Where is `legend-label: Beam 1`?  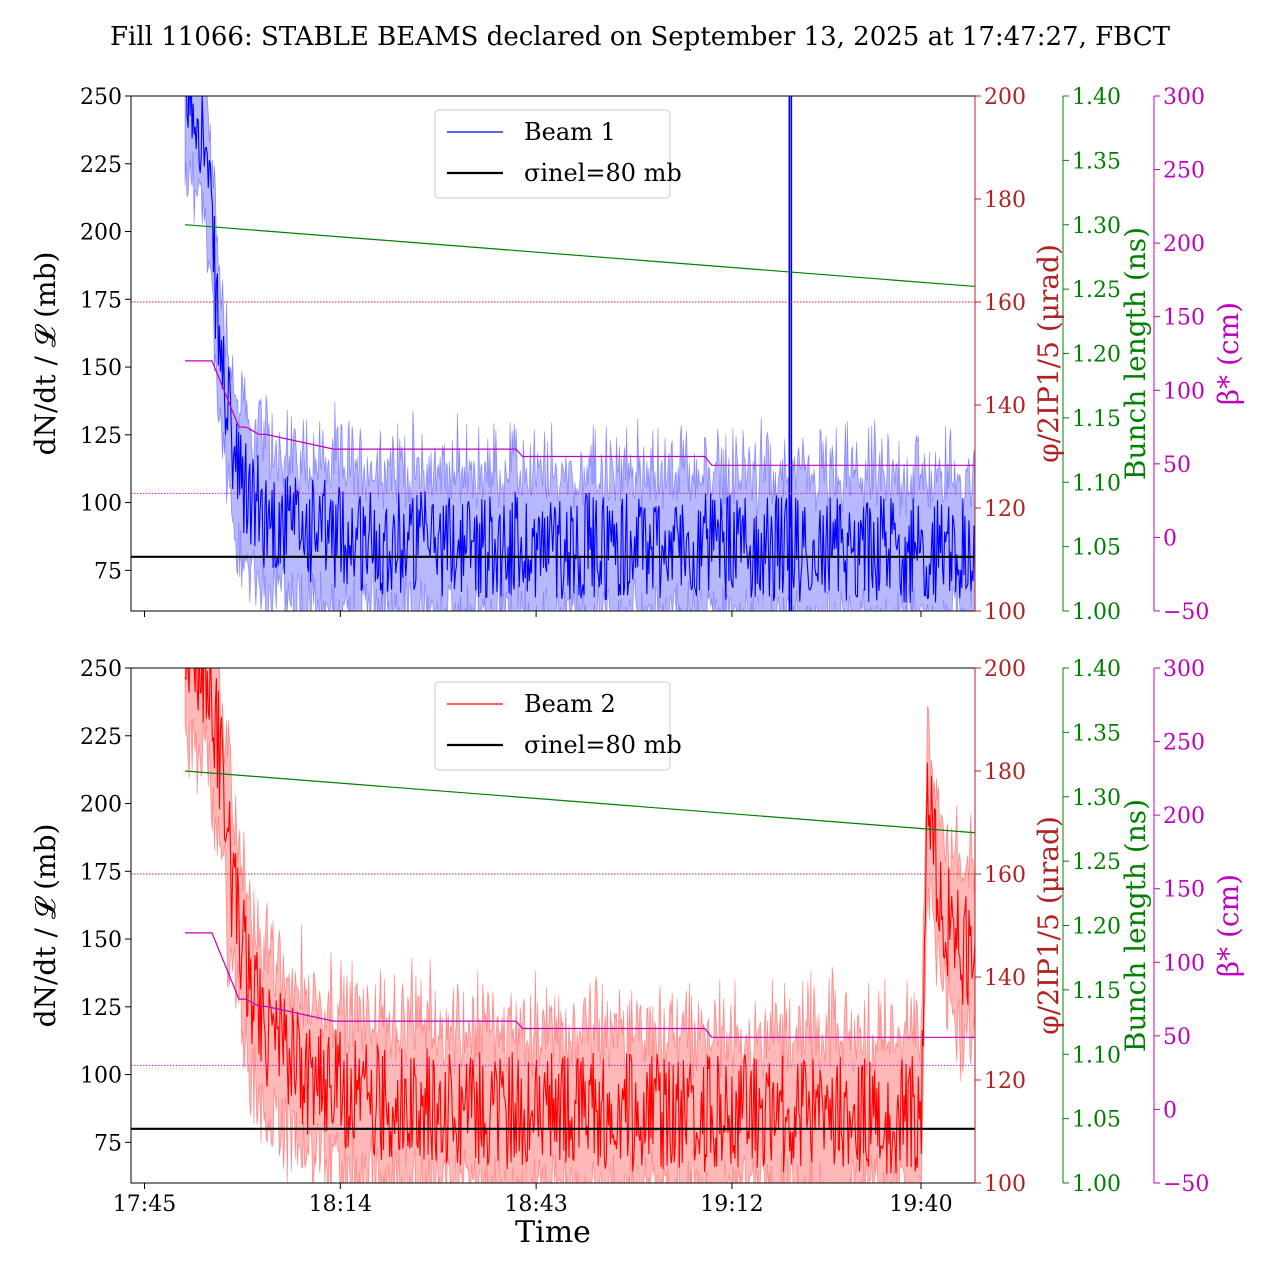
legend-label: Beam 1 is located at coordinates (570, 132).